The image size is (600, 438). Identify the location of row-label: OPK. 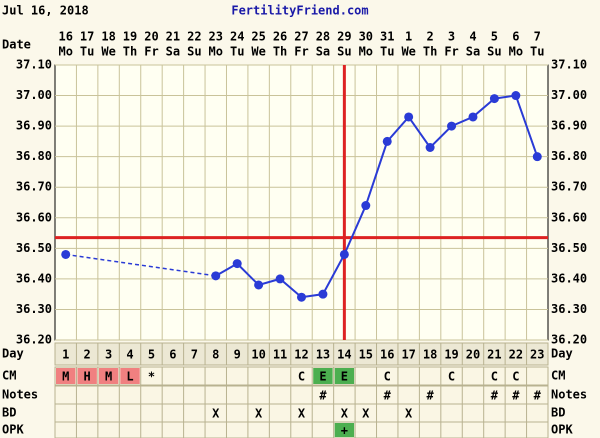
(13, 430).